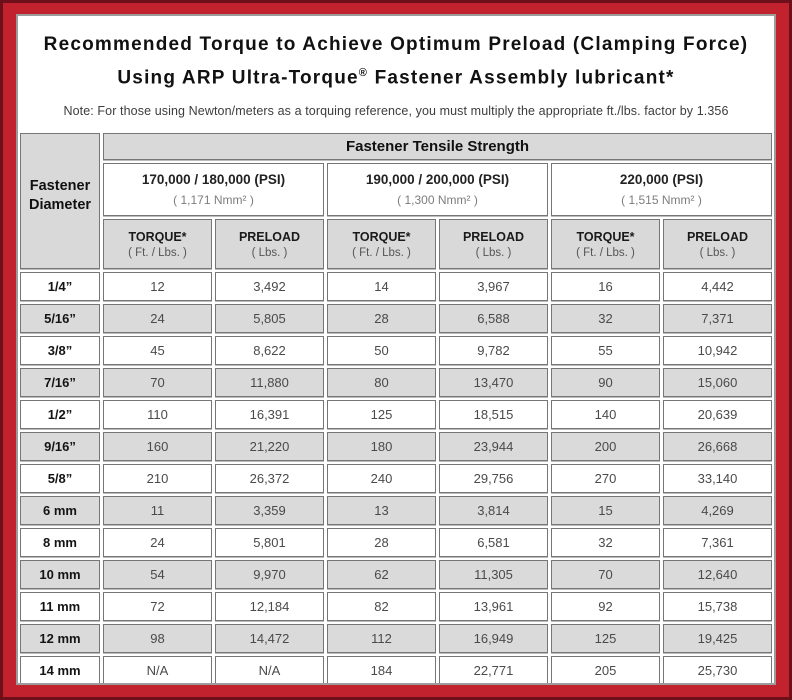 The width and height of the screenshot is (792, 700). Describe the element at coordinates (269, 607) in the screenshot. I see `preload-value-cell: 12,184` at that location.